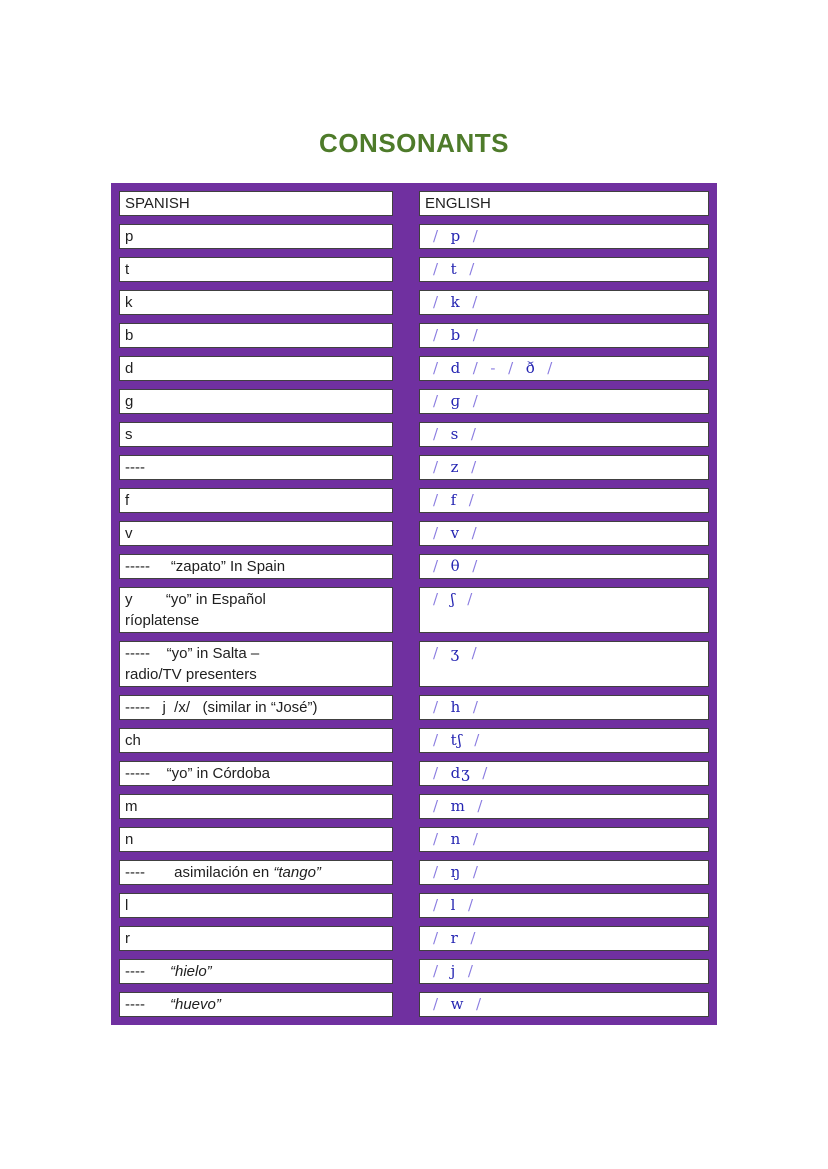 This screenshot has width=828, height=1169. Describe the element at coordinates (256, 905) in the screenshot. I see `spanish-cell: l` at that location.